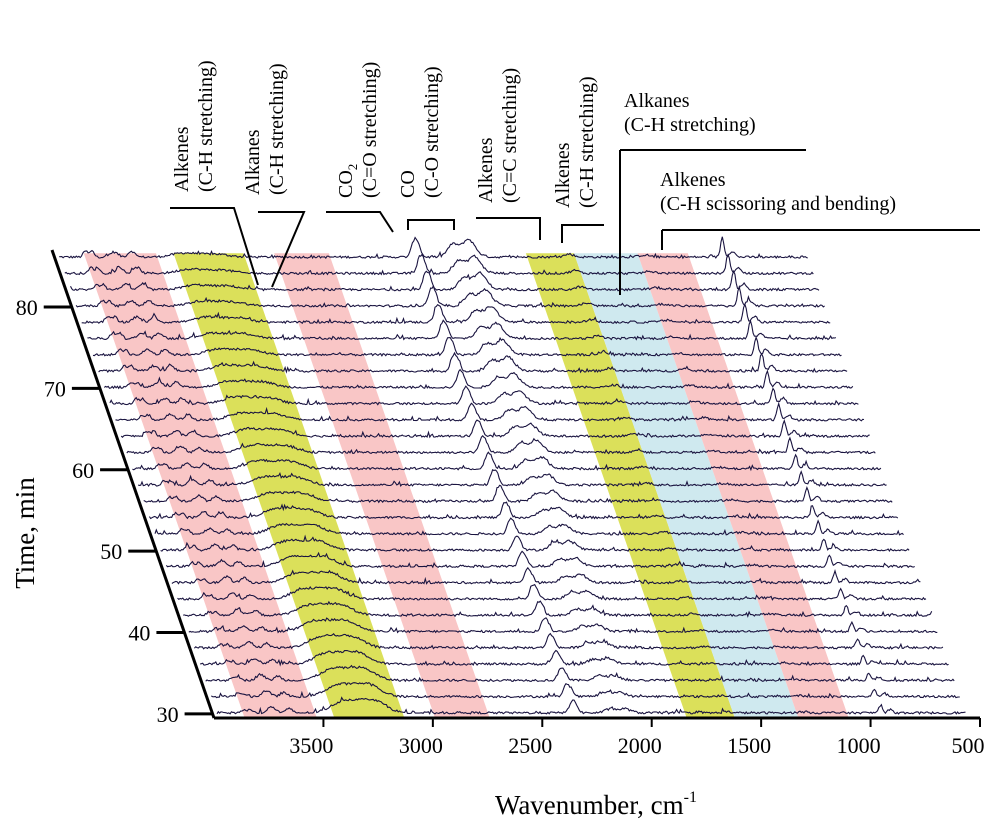 The image size is (1003, 825). What do you see at coordinates (139, 633) in the screenshot?
I see `y-tick-label-40: 40` at bounding box center [139, 633].